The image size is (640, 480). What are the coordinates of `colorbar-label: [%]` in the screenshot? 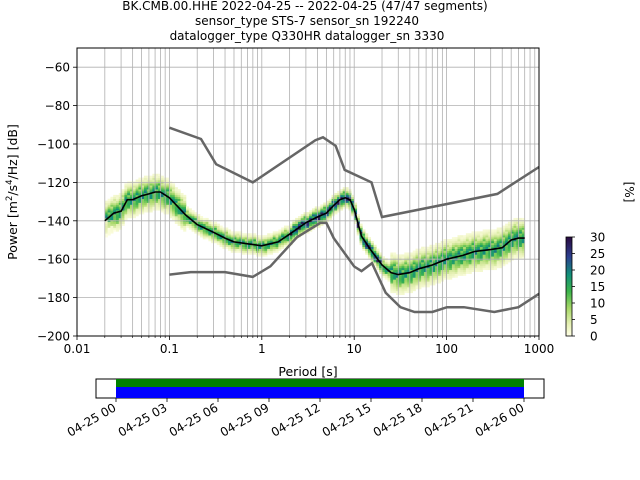 It's located at (629, 192).